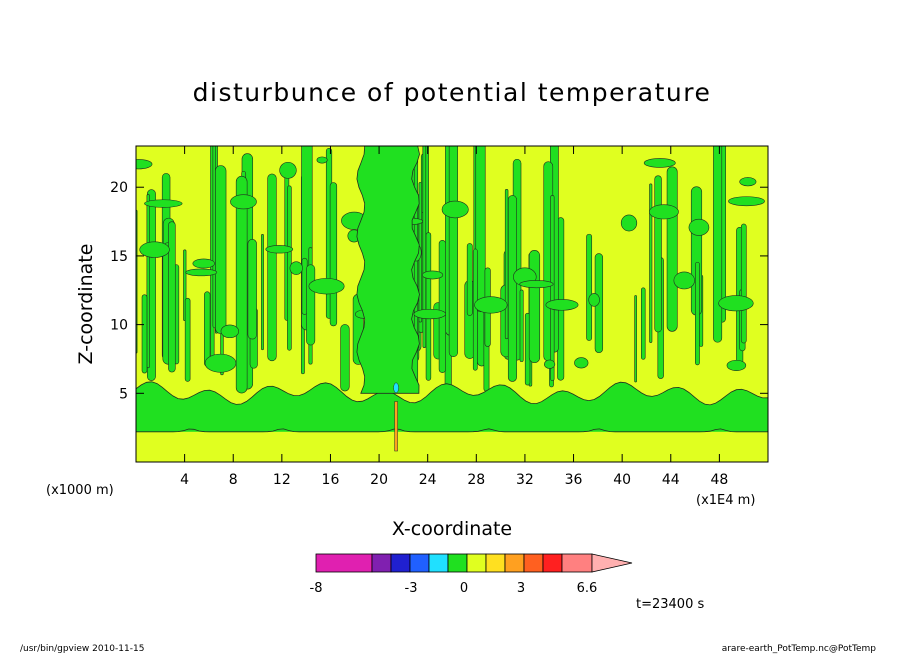 The width and height of the screenshot is (904, 654). I want to click on colorbar-tick-label: -3, so click(411, 588).